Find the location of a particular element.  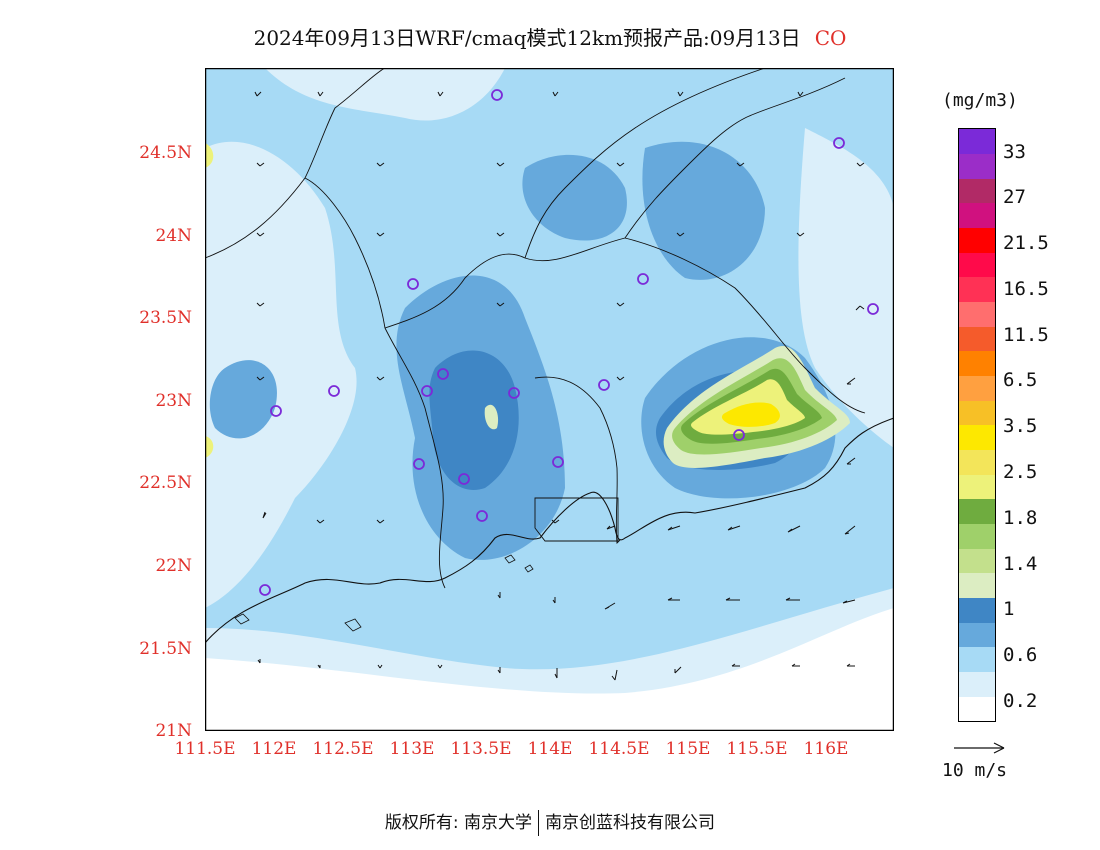

footer-divider is located at coordinates (539, 823).